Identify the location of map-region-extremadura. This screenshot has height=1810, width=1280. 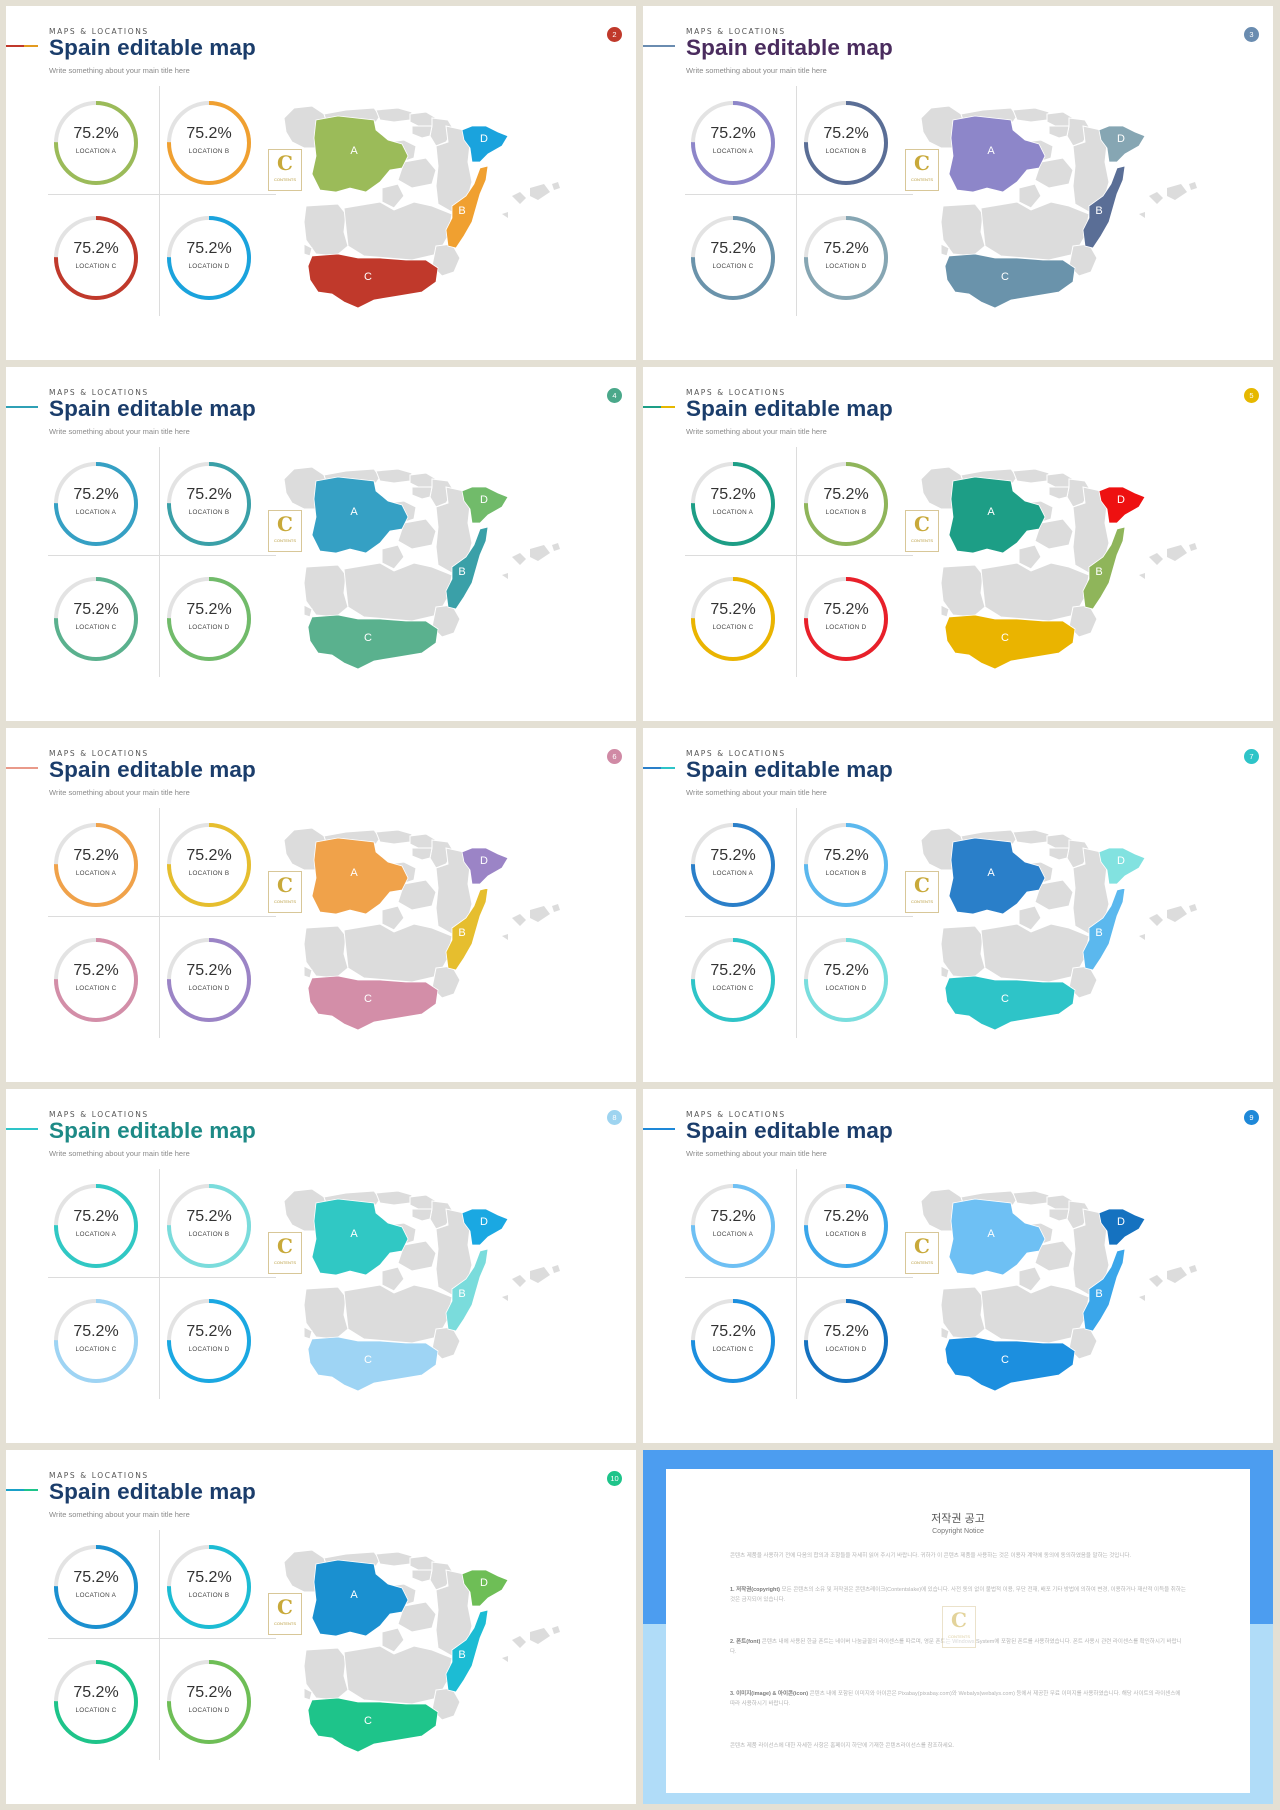
(326, 952).